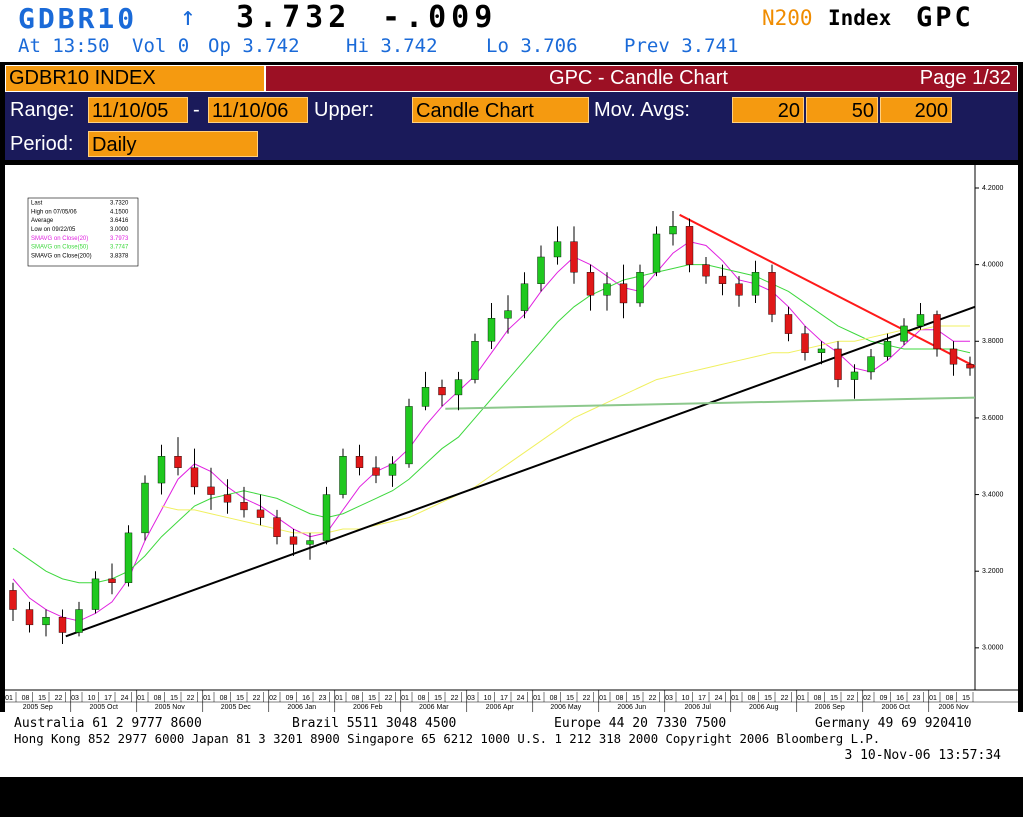  What do you see at coordinates (922, 755) in the screenshot?
I see `timestamp: 3 10-Nov-06 13:57:34` at bounding box center [922, 755].